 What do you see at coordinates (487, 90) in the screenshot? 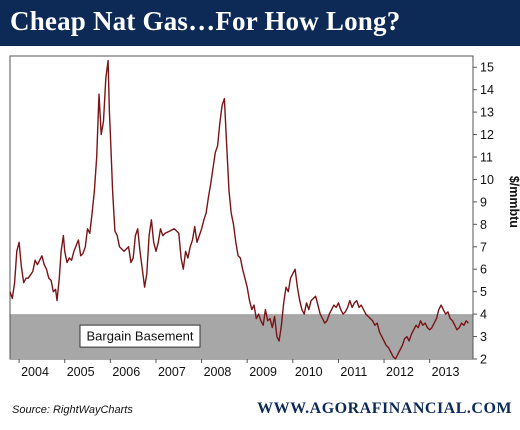
I see `y-tick-label: 14` at bounding box center [487, 90].